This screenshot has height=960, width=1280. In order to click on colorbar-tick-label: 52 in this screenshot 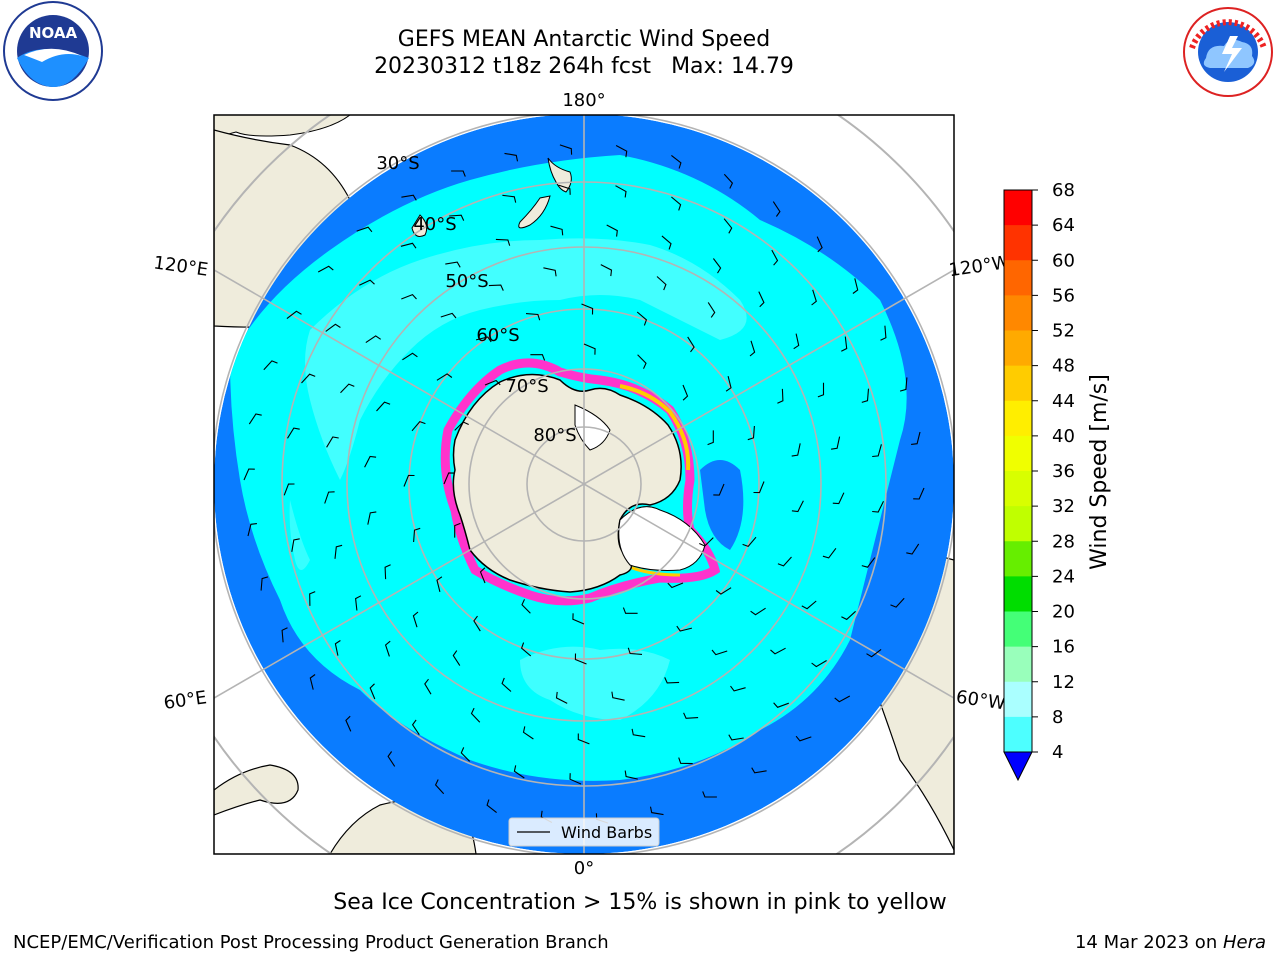, I will do `click(1063, 331)`.